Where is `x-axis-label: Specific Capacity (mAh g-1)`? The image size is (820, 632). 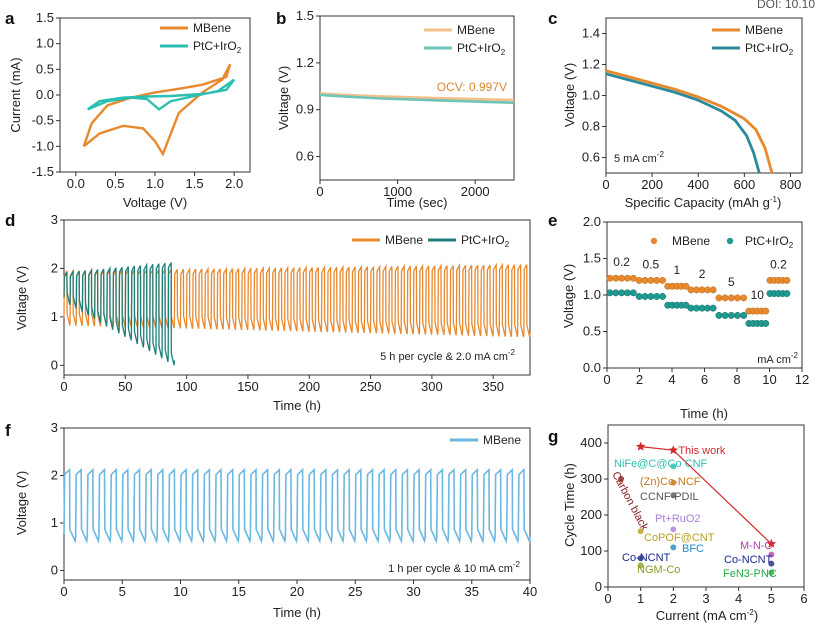
x-axis-label: Specific Capacity (mAh g-1) is located at coordinates (703, 202).